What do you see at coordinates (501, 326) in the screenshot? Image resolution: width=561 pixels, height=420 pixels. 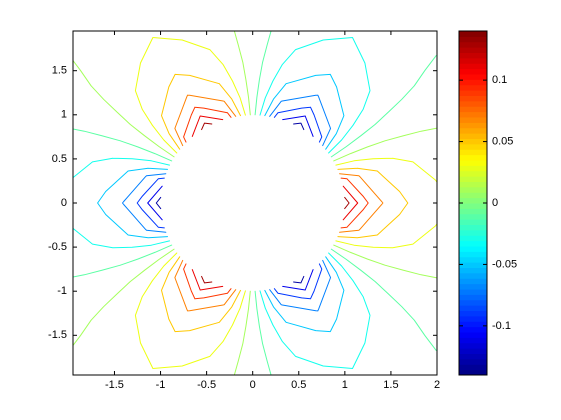 I see `colorbar-tick-label: -0.1` at bounding box center [501, 326].